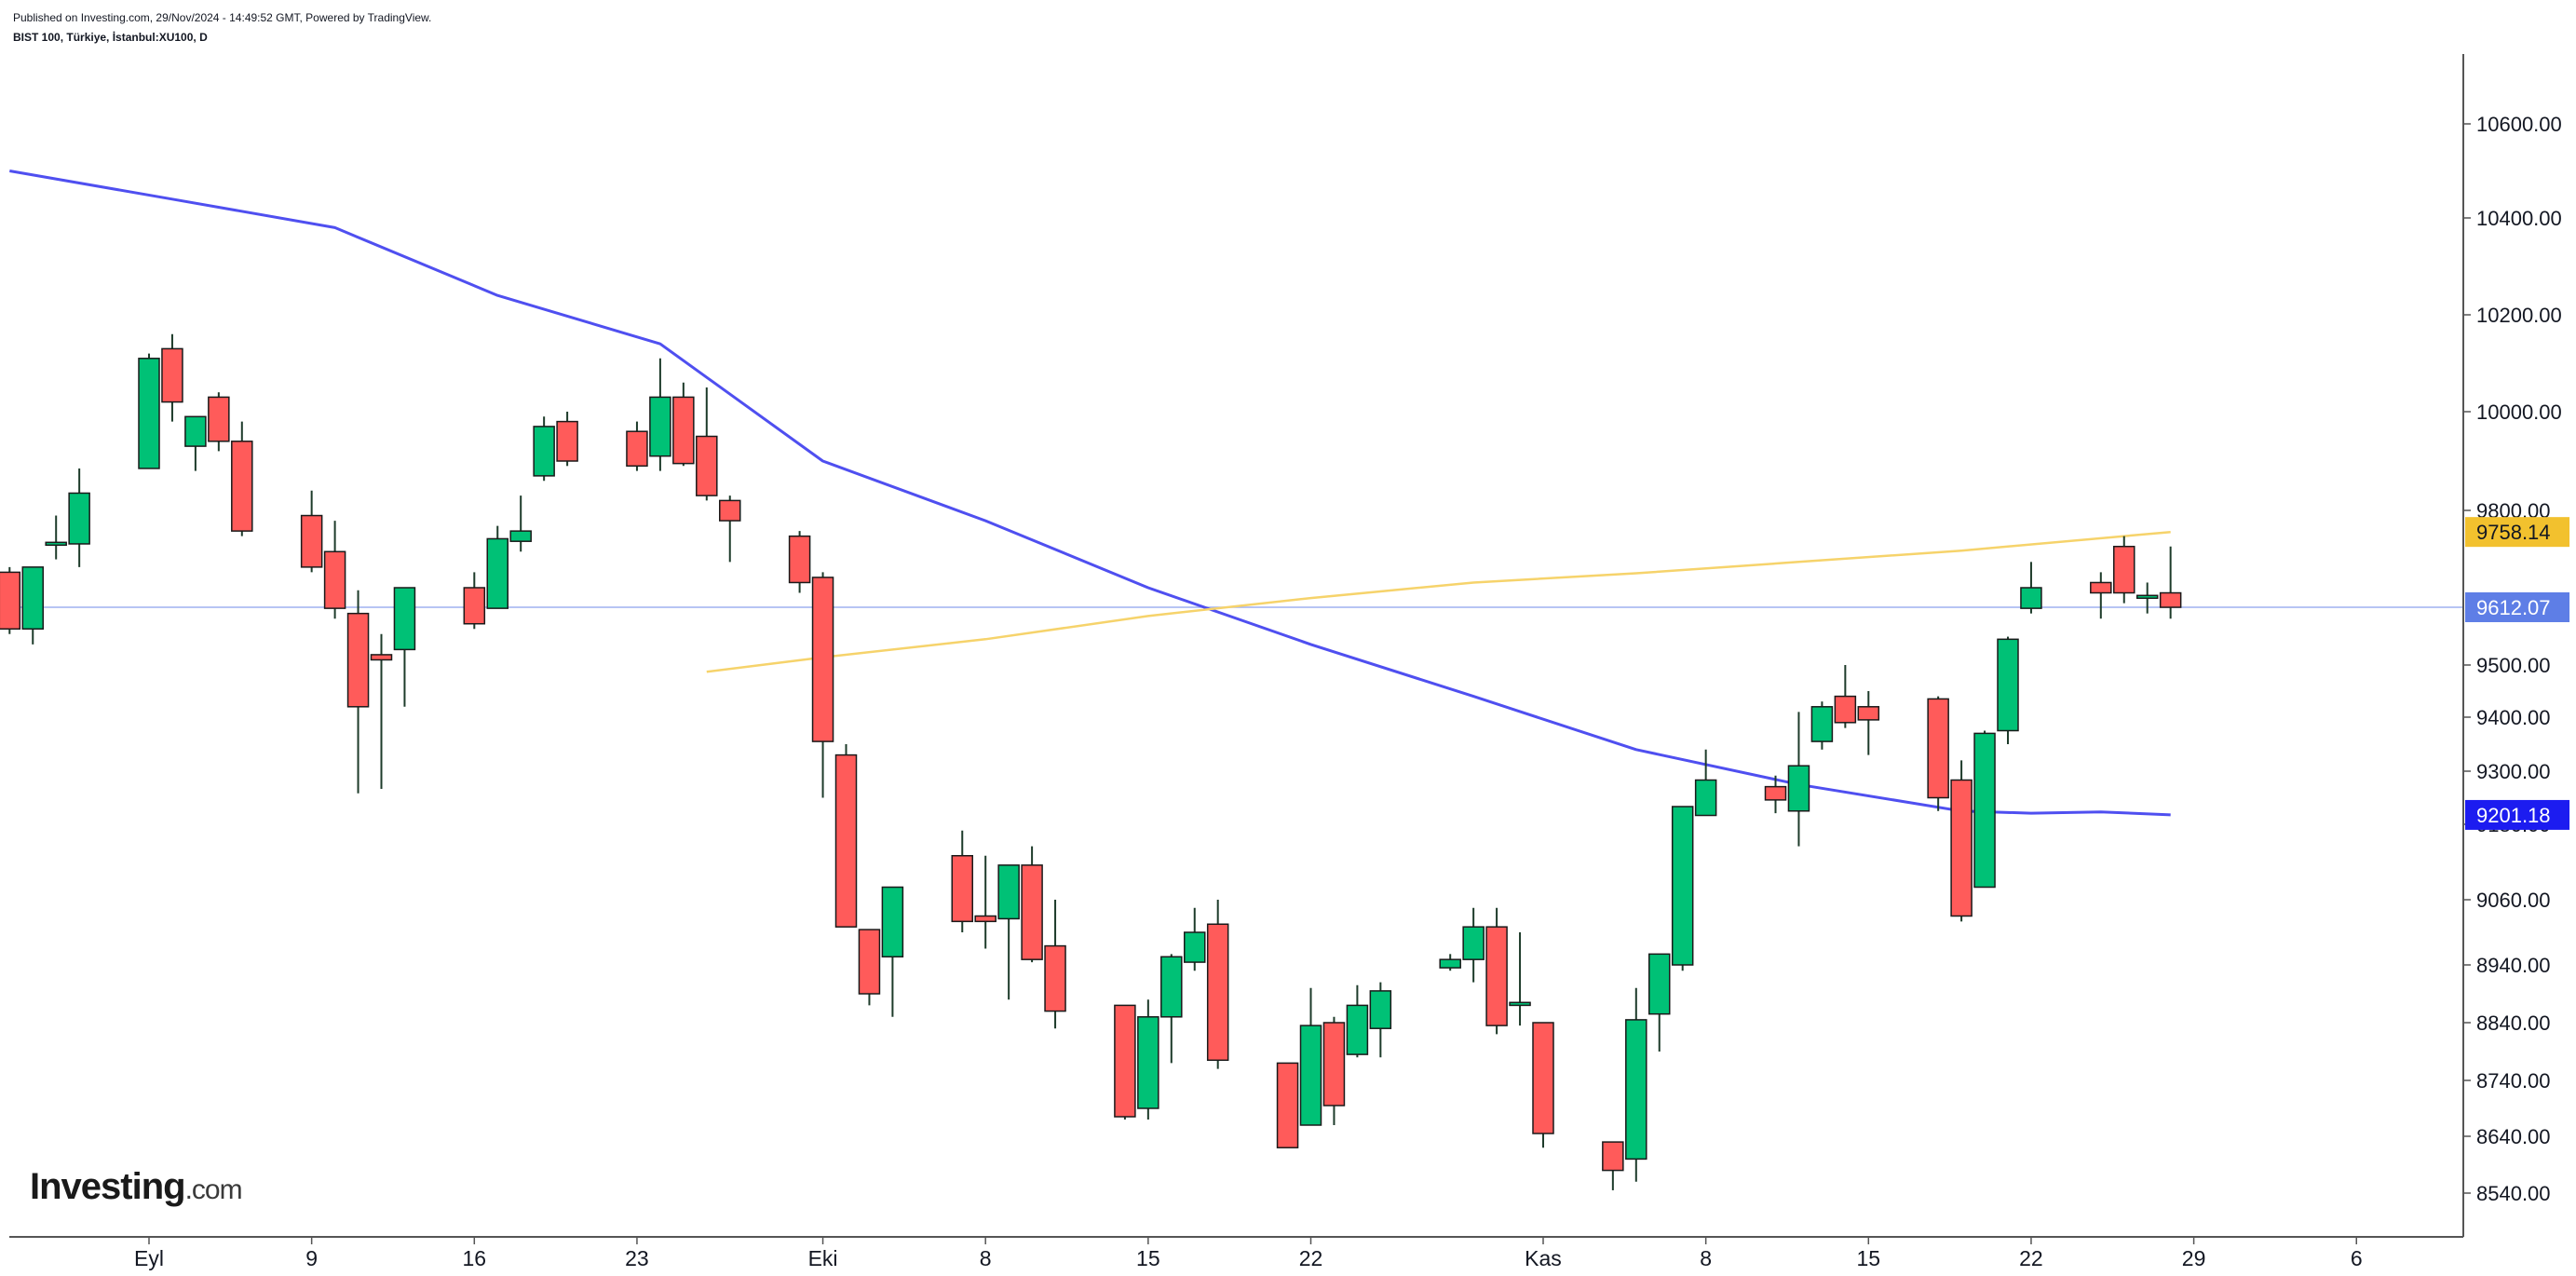 The height and width of the screenshot is (1276, 2576). I want to click on x-tick-label: 15, so click(1869, 1258).